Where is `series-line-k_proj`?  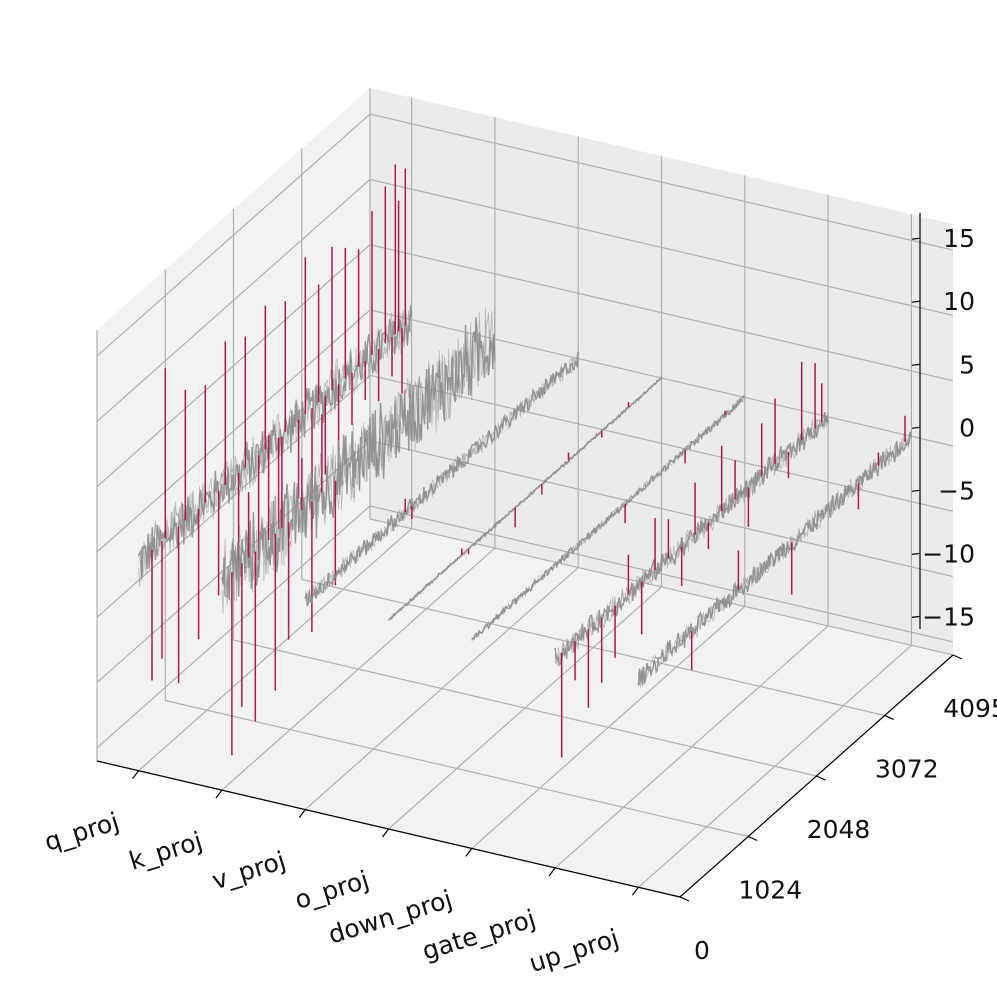
series-line-k_proj is located at coordinates (358, 460).